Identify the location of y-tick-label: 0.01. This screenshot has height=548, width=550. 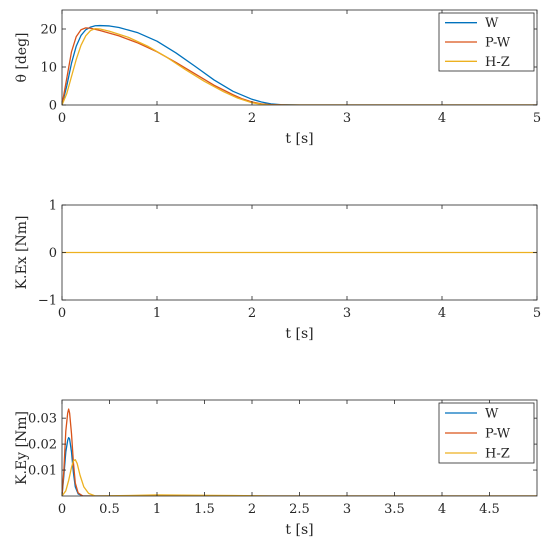
(42, 471).